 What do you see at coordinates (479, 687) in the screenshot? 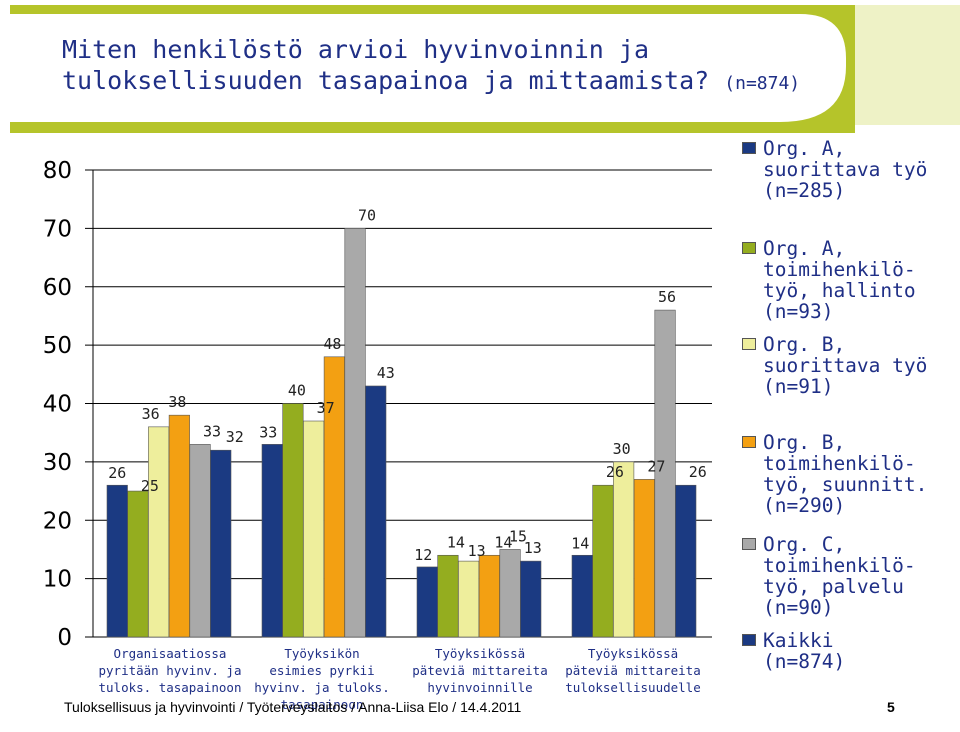
I see `category-label: hyvinvoinnille` at bounding box center [479, 687].